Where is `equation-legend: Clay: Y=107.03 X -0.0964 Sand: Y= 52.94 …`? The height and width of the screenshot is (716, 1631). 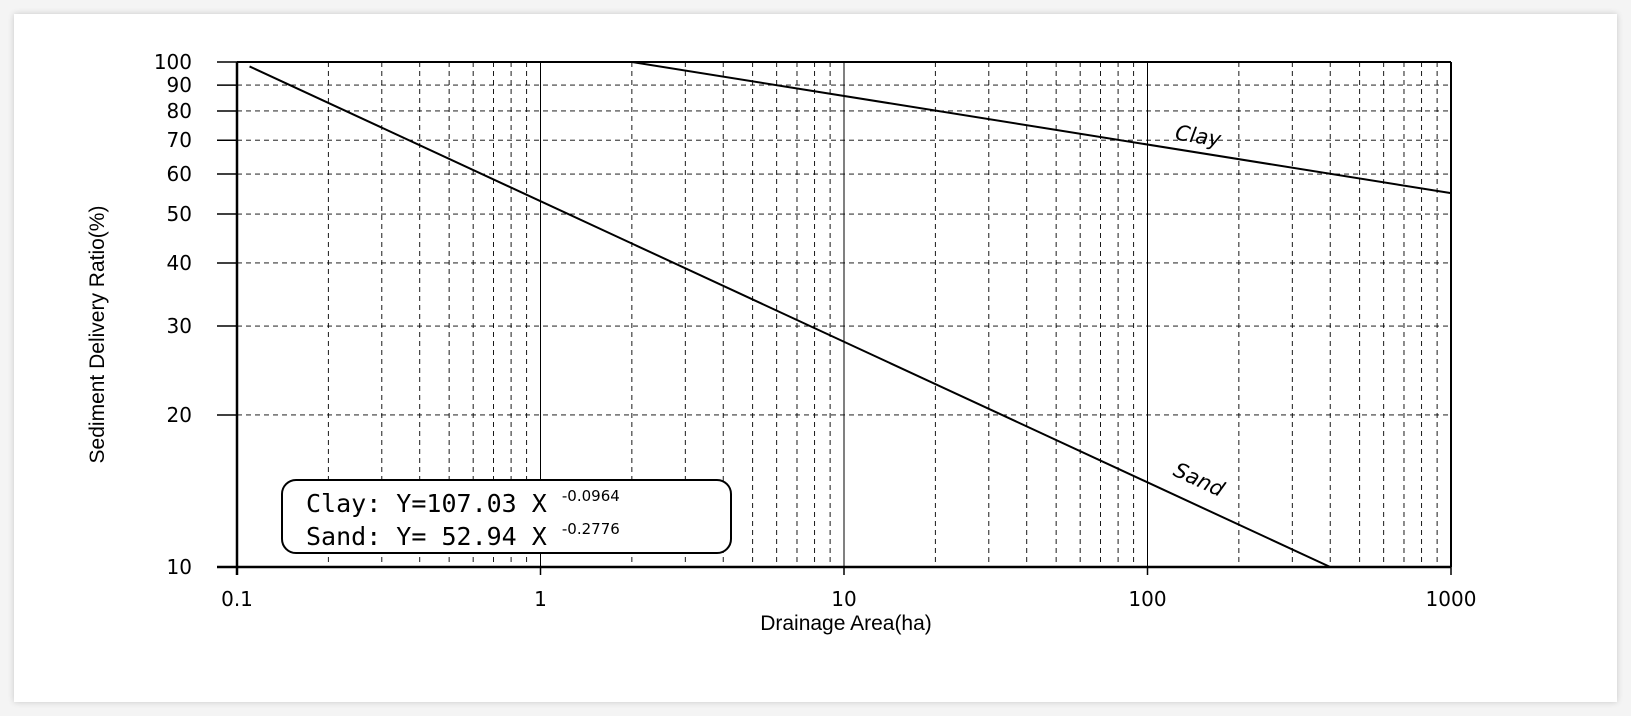
equation-legend: Clay: Y=107.03 X -0.0964 Sand: Y= 52.94 … is located at coordinates (506, 516).